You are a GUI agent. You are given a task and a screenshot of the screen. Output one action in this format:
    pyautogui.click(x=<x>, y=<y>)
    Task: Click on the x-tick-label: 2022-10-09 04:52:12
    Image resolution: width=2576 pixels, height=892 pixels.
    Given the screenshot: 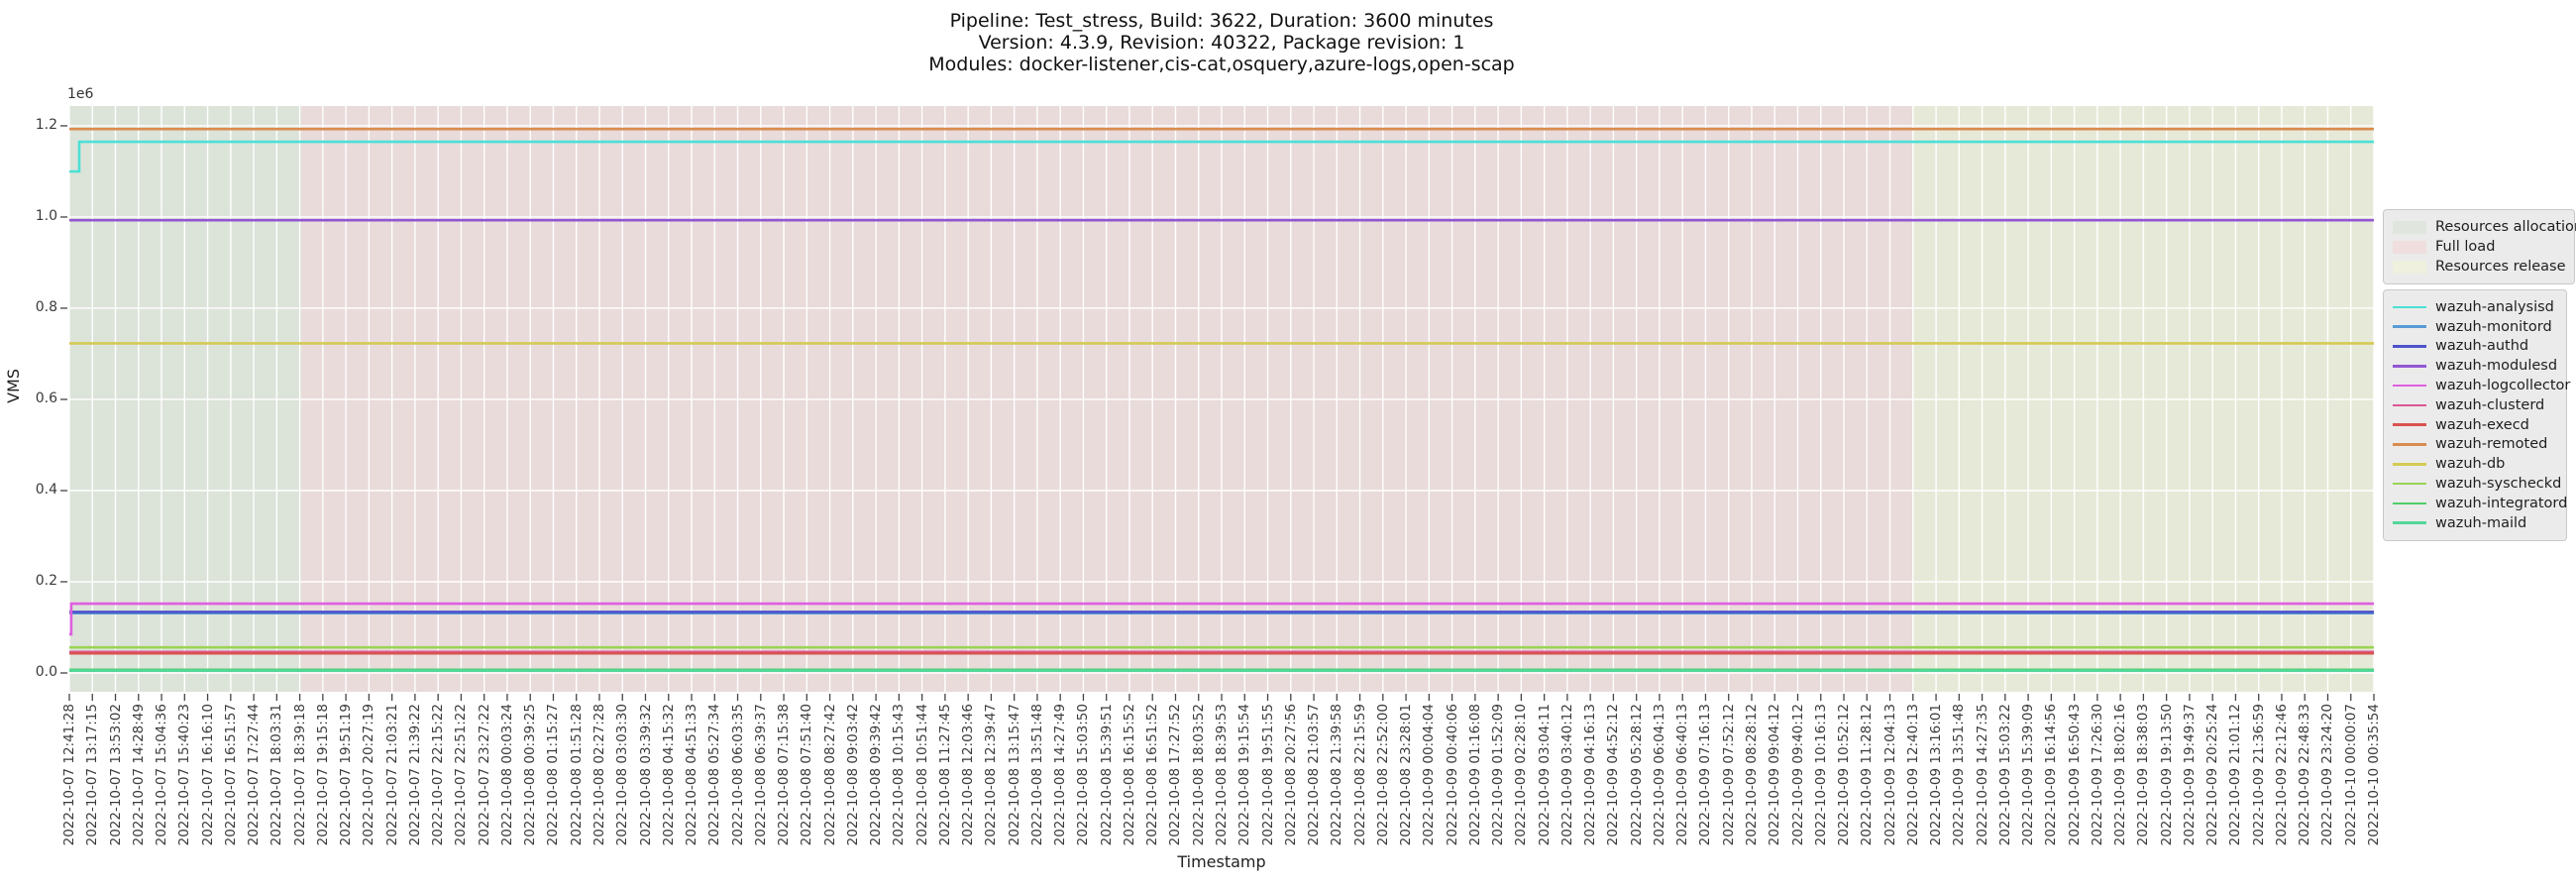 What is the action you would take?
    pyautogui.click(x=1613, y=775)
    